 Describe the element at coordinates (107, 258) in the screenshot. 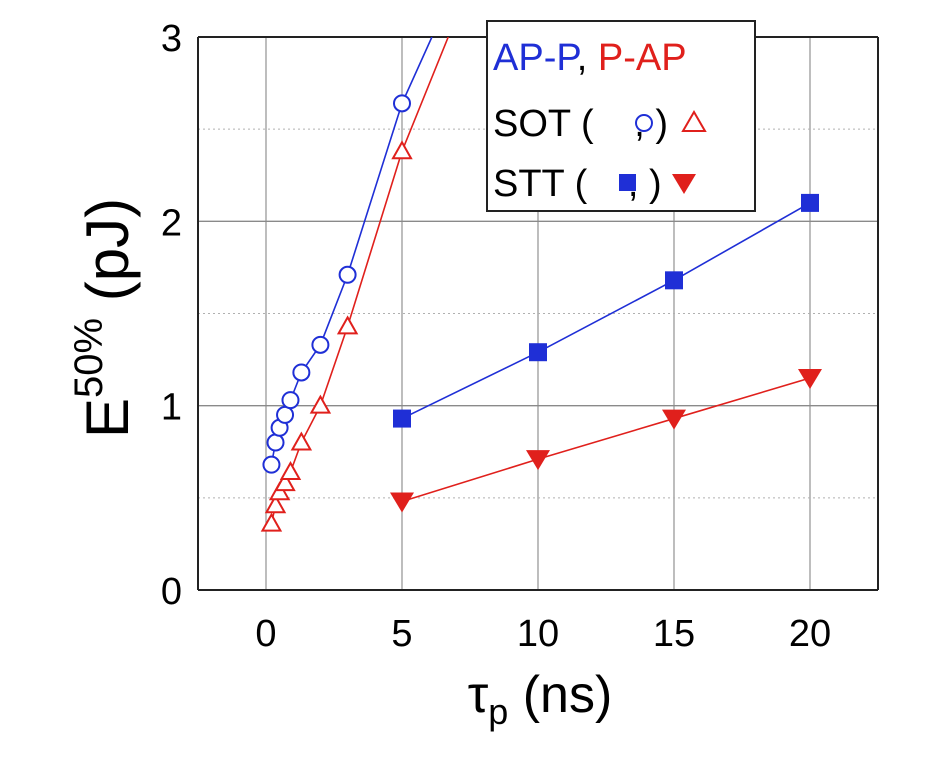

I see `y-axis-title-unit: (pJ)` at that location.